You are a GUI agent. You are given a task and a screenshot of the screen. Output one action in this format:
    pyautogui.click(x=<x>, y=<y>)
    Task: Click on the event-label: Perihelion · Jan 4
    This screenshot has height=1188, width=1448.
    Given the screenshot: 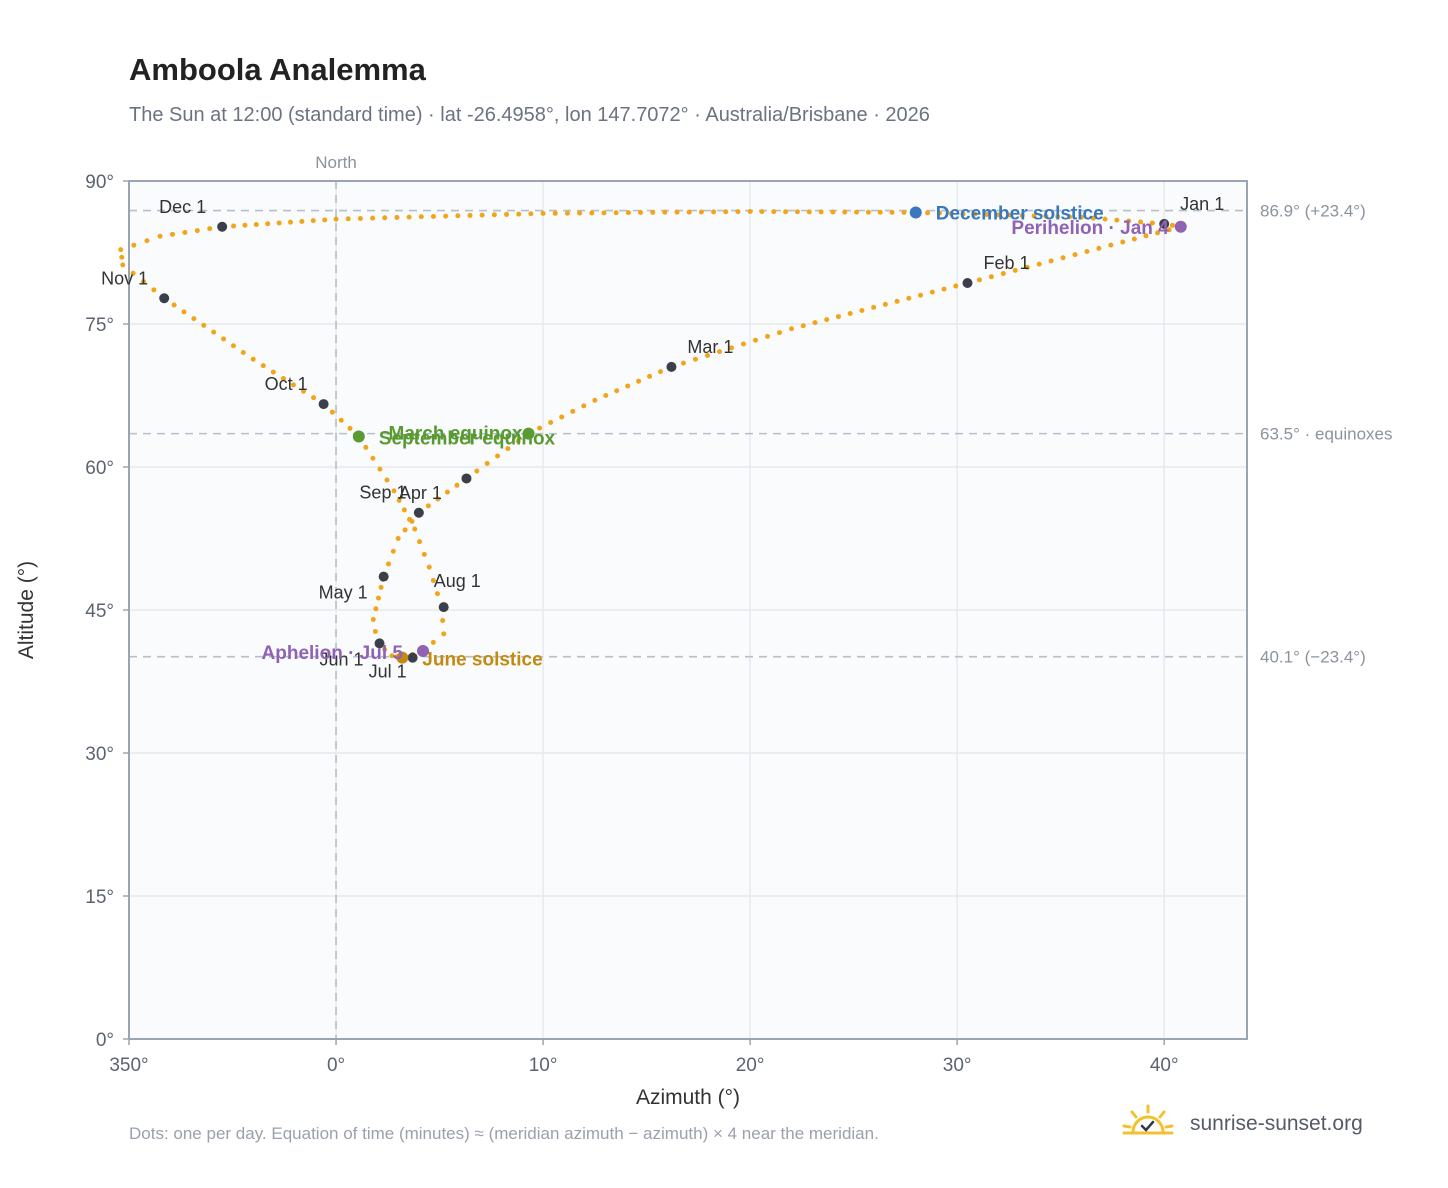 What is the action you would take?
    pyautogui.click(x=1090, y=228)
    